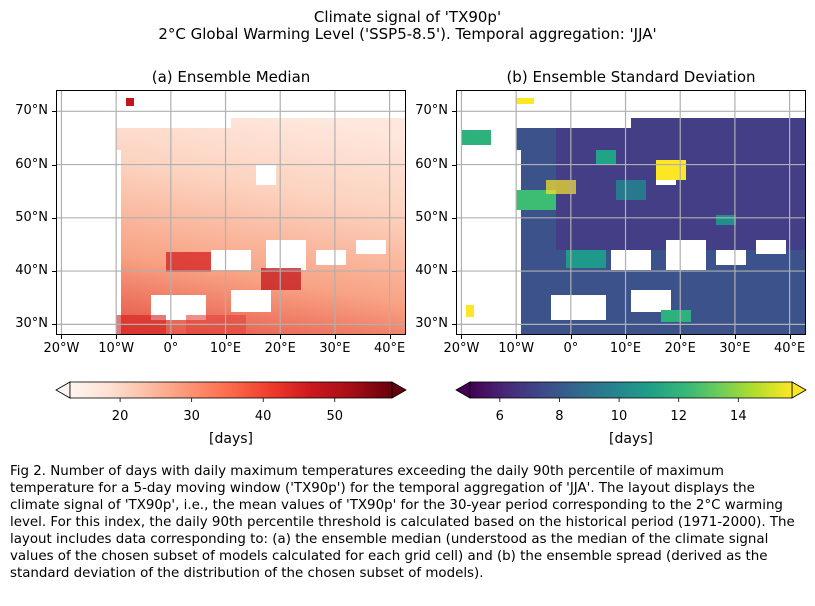 This screenshot has width=815, height=606. What do you see at coordinates (631, 77) in the screenshot?
I see `panel-b-title: (b) Ensemble Standard Deviation` at bounding box center [631, 77].